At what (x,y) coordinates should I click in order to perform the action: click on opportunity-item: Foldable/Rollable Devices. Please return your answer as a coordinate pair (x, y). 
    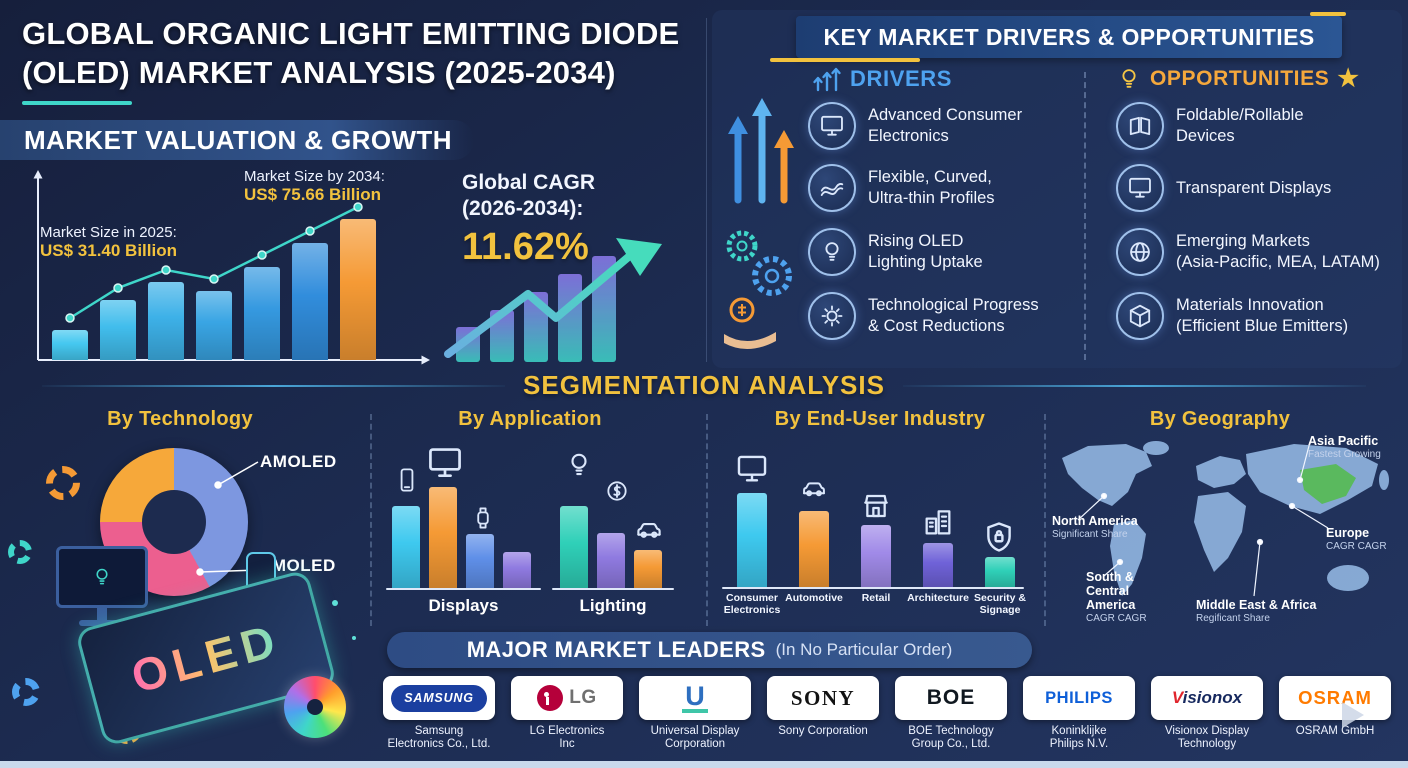
    Looking at the image, I should click on (1210, 126).